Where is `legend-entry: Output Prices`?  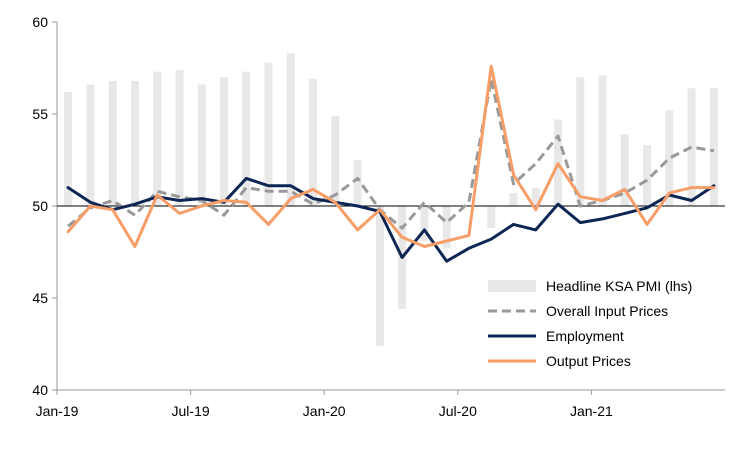 legend-entry: Output Prices is located at coordinates (559, 361).